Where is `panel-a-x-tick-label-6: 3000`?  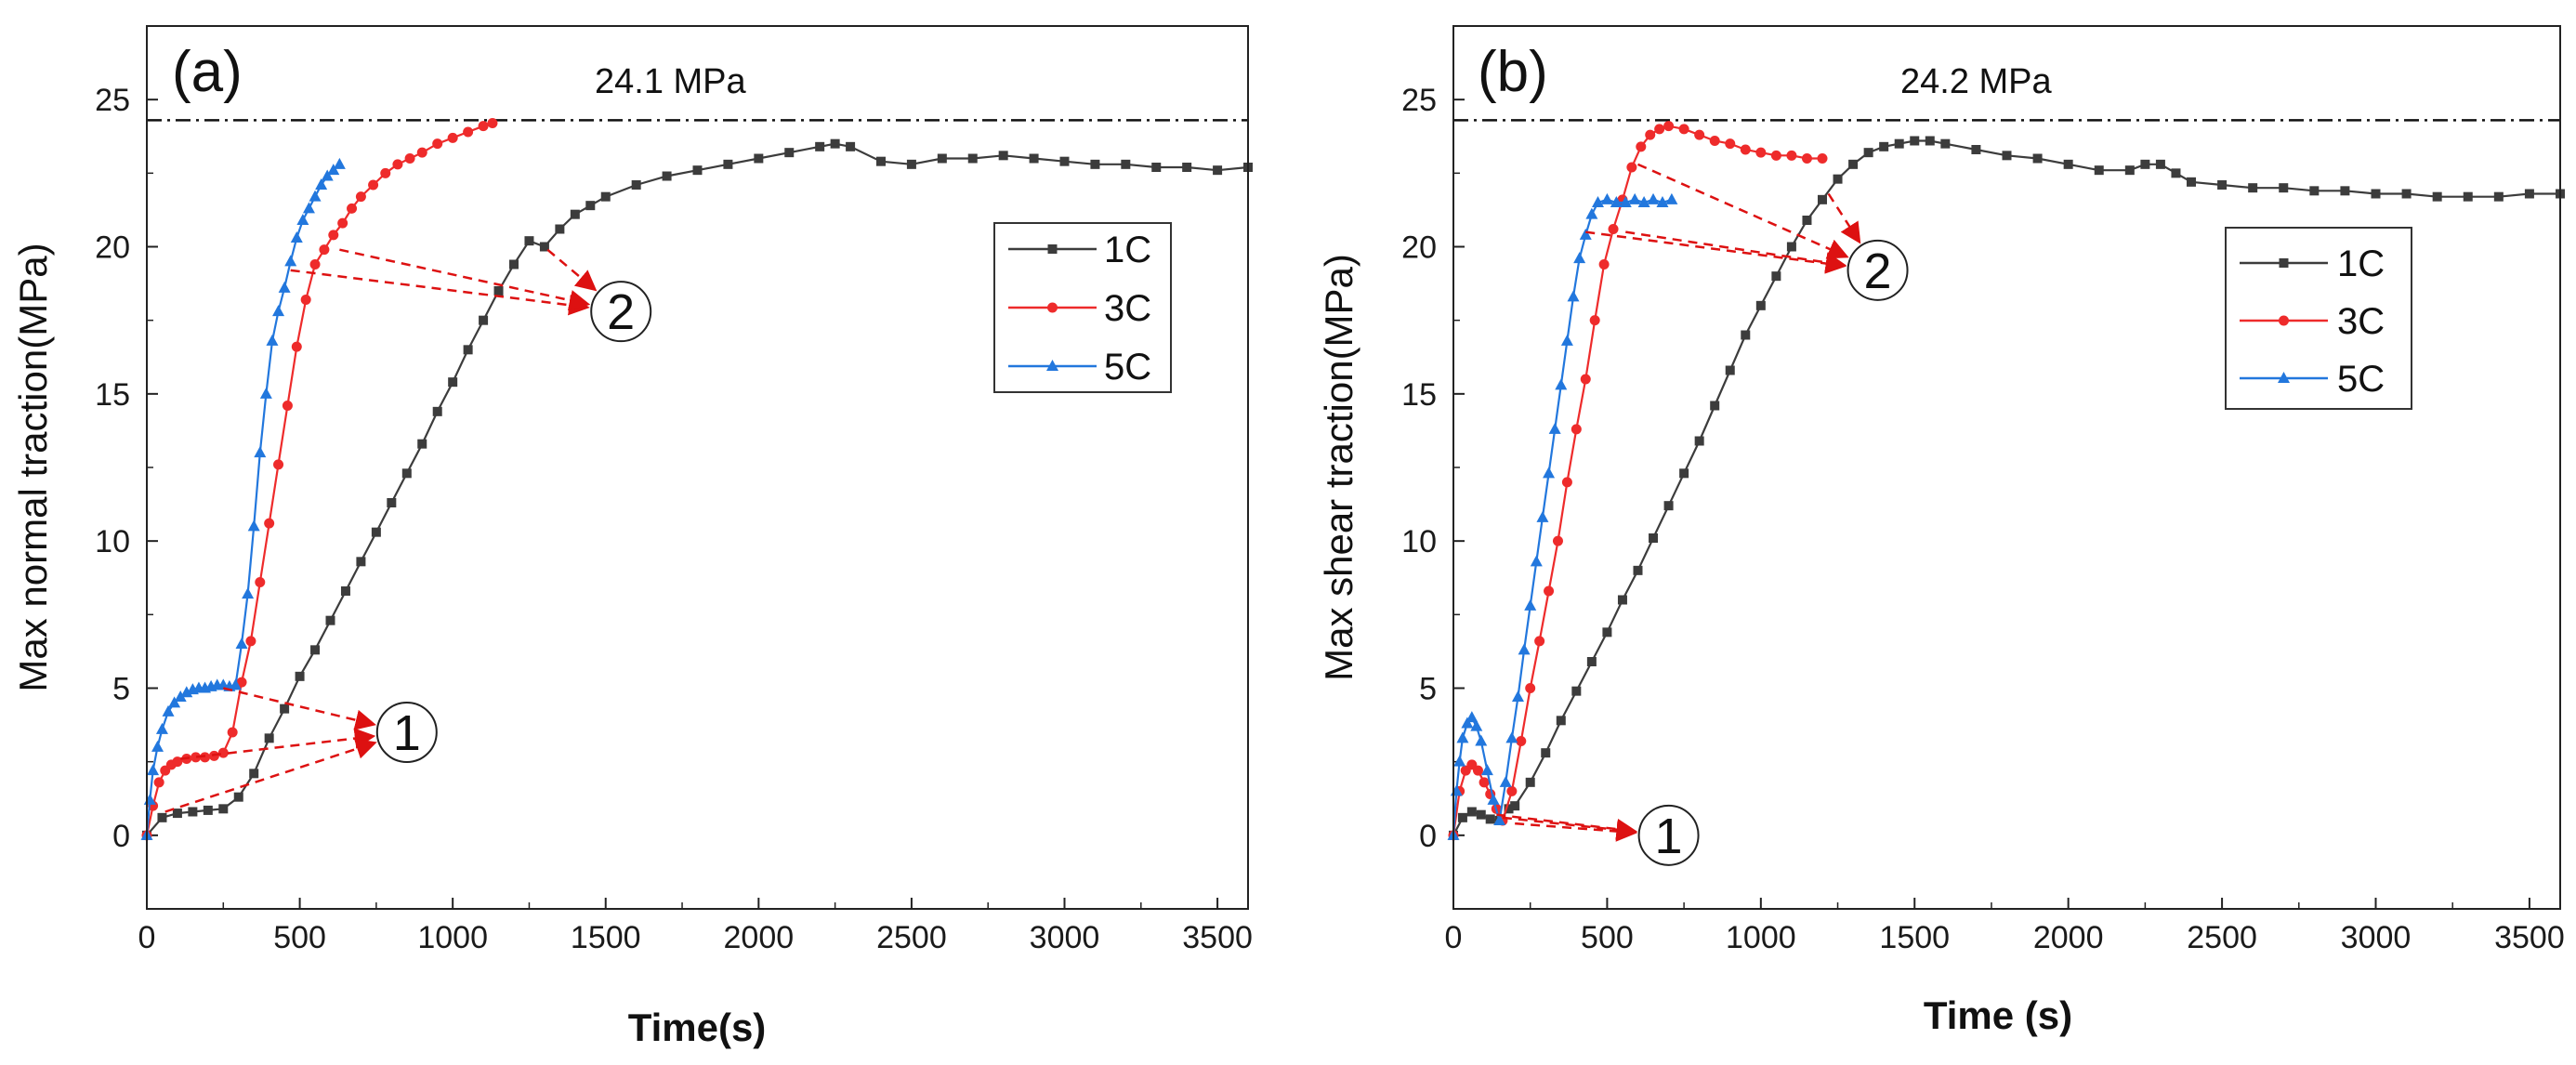
panel-a-x-tick-label-6: 3000 is located at coordinates (1065, 937).